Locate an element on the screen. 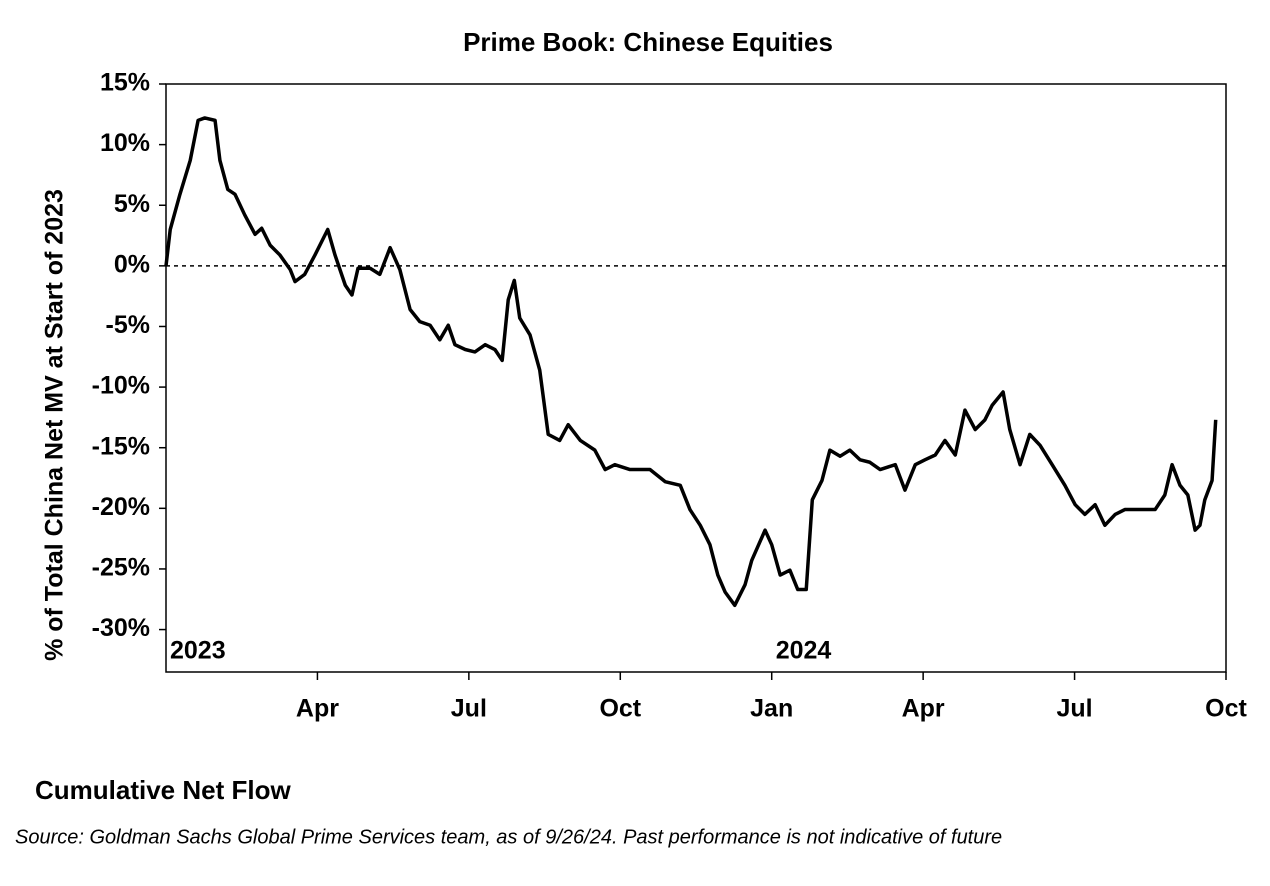 The image size is (1270, 886). y-tick-label: 0% is located at coordinates (132, 264).